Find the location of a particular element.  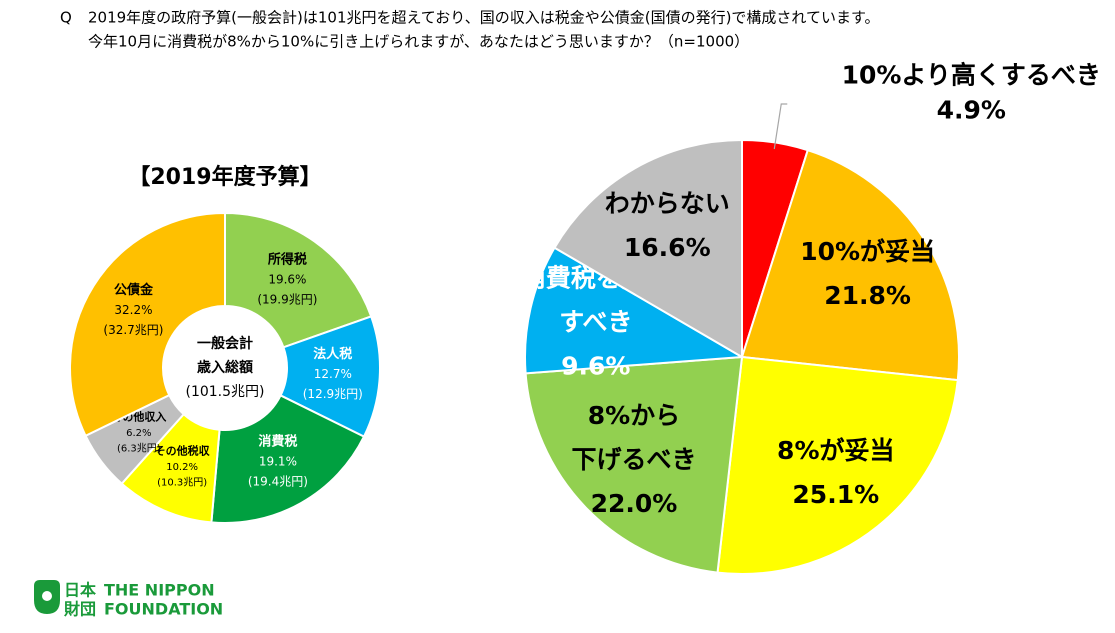

value-label: 22.0% is located at coordinates (634, 503).